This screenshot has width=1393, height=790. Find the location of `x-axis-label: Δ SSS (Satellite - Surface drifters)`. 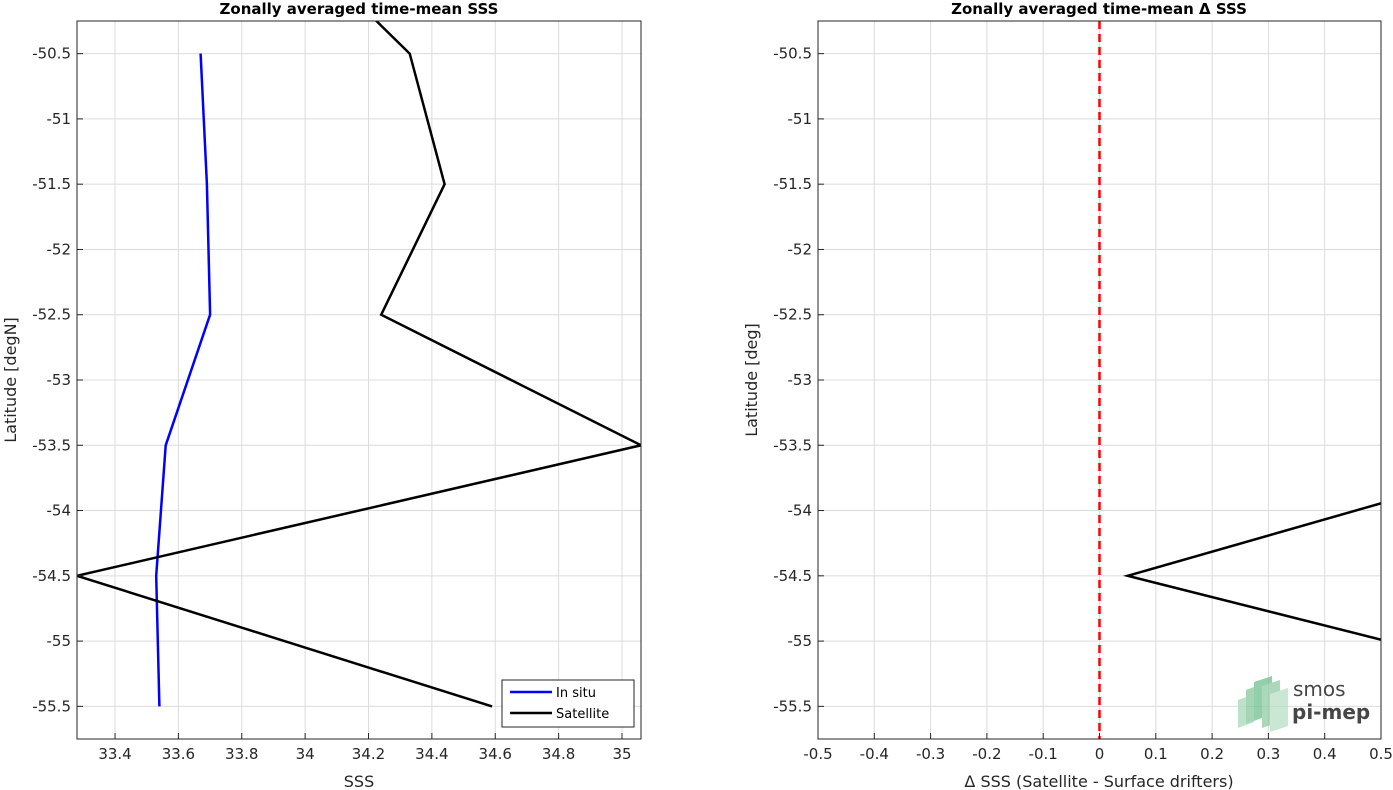

x-axis-label: Δ SSS (Satellite - Surface drifters) is located at coordinates (1098, 781).